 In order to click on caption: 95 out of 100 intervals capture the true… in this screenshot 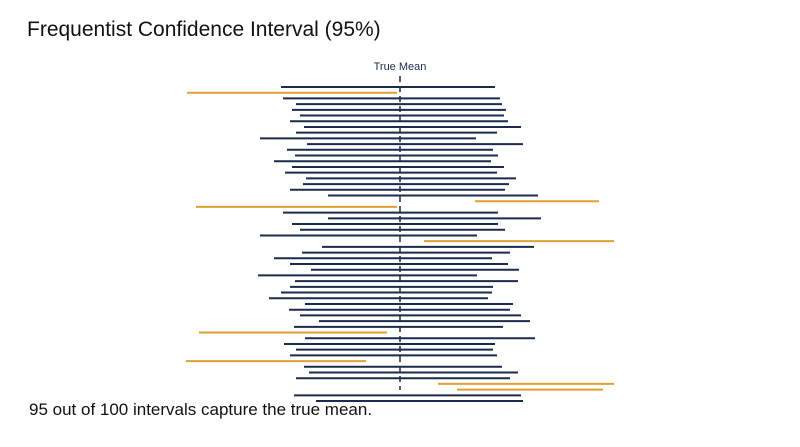, I will do `click(201, 409)`.